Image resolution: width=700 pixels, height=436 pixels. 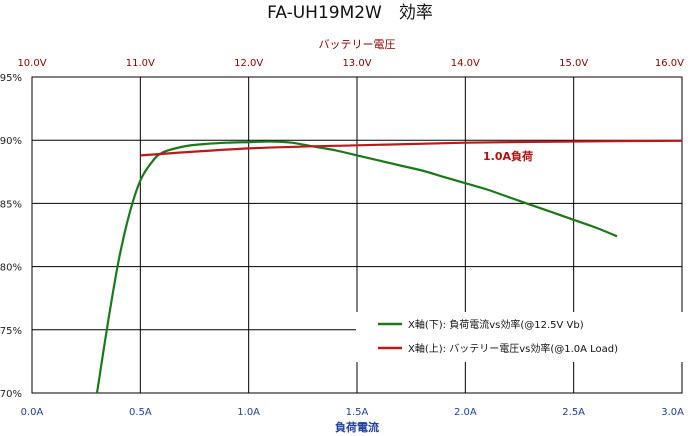 What do you see at coordinates (11, 268) in the screenshot?
I see `y-tick-label: 80%` at bounding box center [11, 268].